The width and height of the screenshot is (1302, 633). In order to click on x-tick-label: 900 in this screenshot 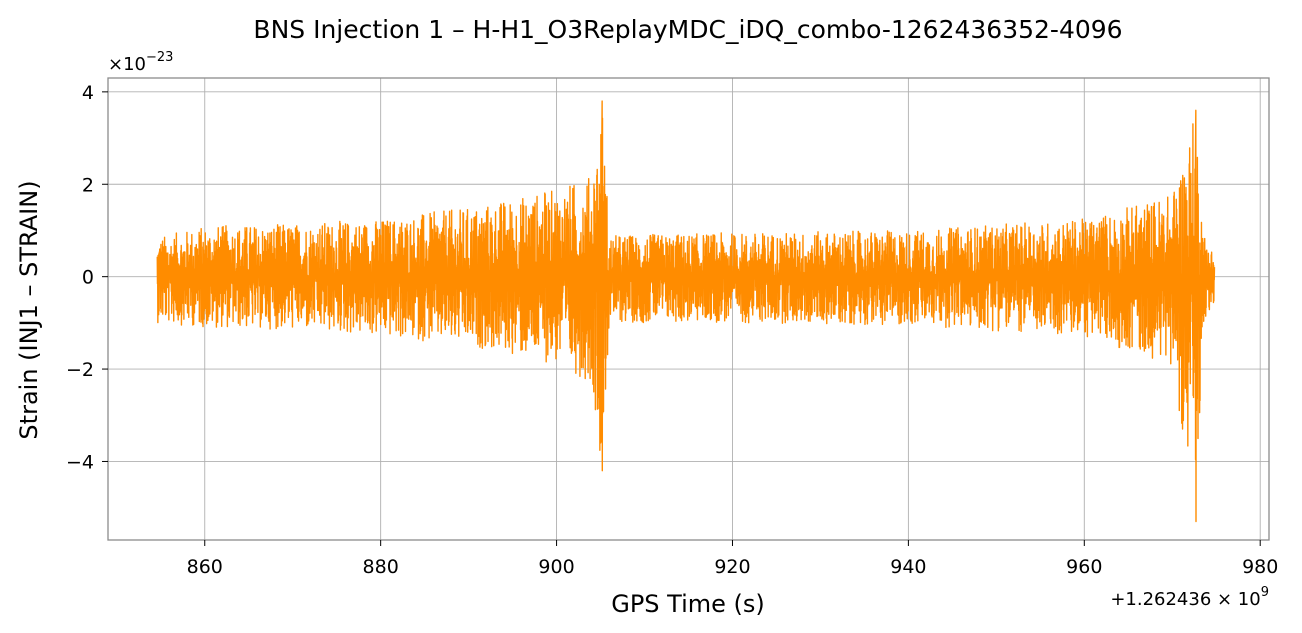, I will do `click(556, 567)`.